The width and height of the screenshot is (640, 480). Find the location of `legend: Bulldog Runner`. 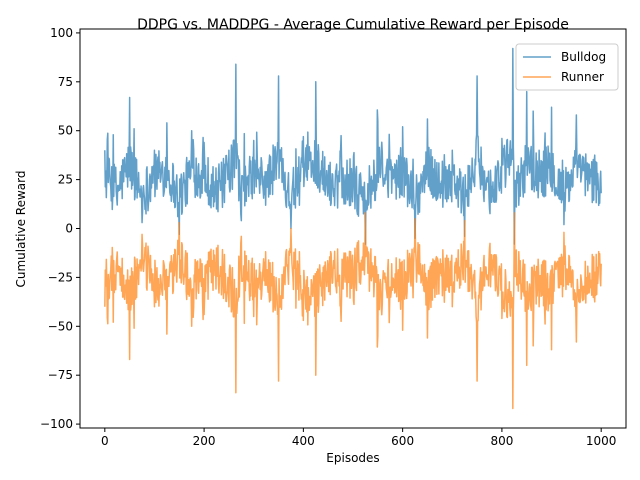

legend: Bulldog Runner is located at coordinates (567, 67).